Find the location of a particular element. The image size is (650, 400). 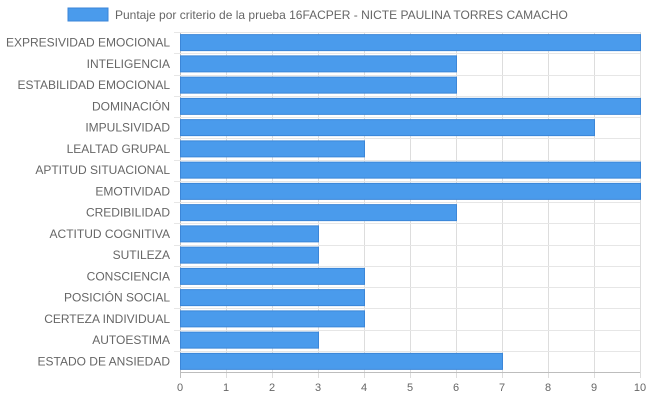

category-label: POSICIÓN SOCIAL is located at coordinates (117, 297).